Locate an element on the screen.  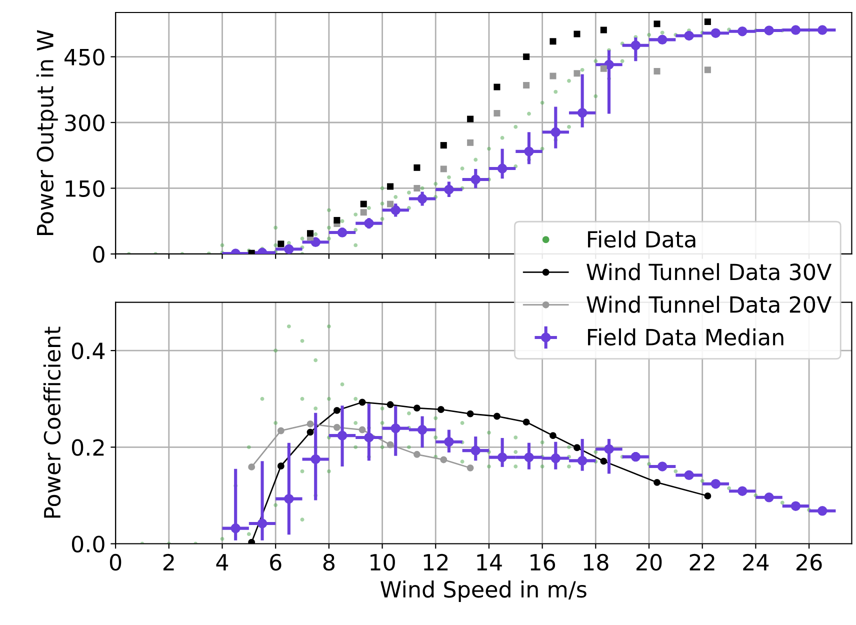
y-tick-label: 150 is located at coordinates (85, 188).